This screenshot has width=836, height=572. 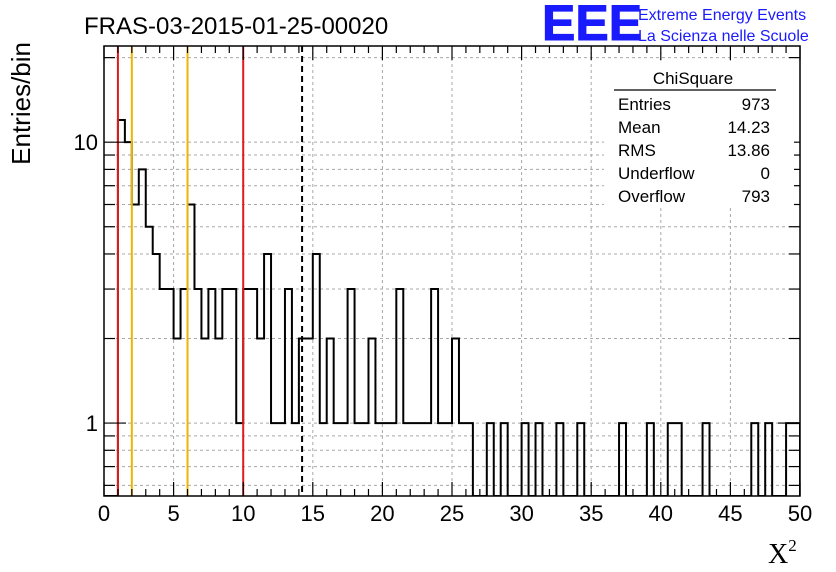 I want to click on stats-value: 973, so click(x=756, y=104).